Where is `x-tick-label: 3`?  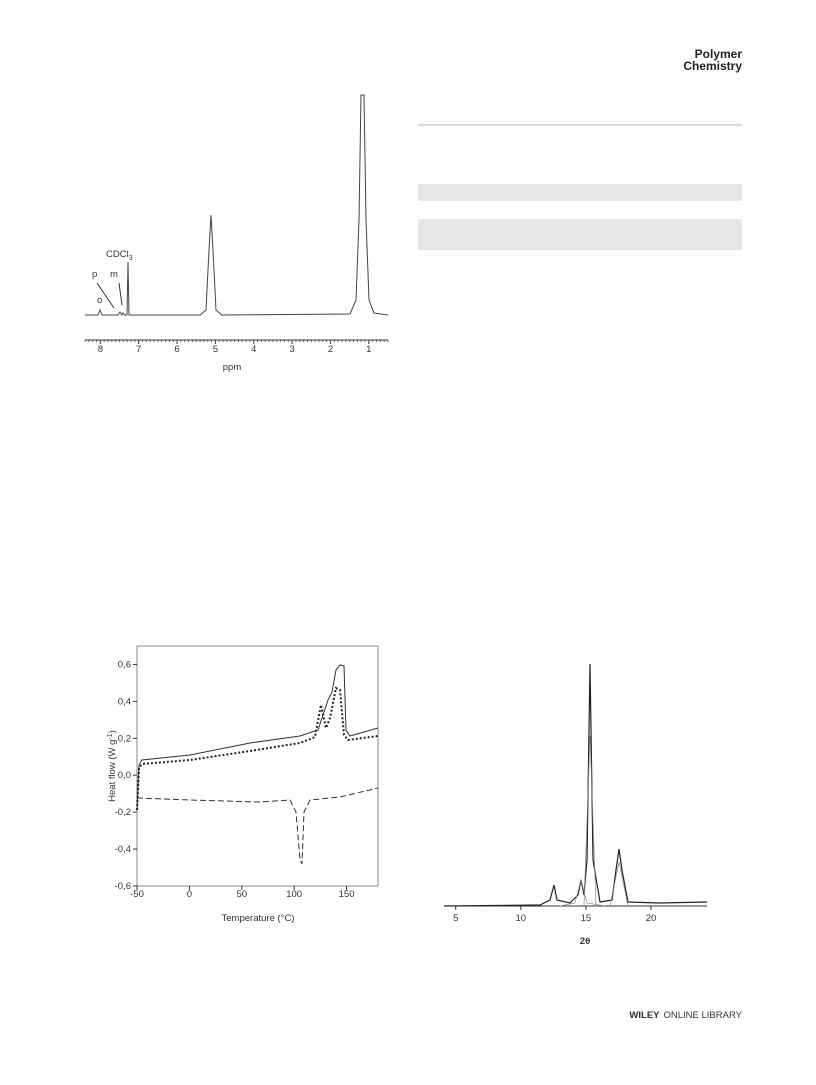 x-tick-label: 3 is located at coordinates (291, 349).